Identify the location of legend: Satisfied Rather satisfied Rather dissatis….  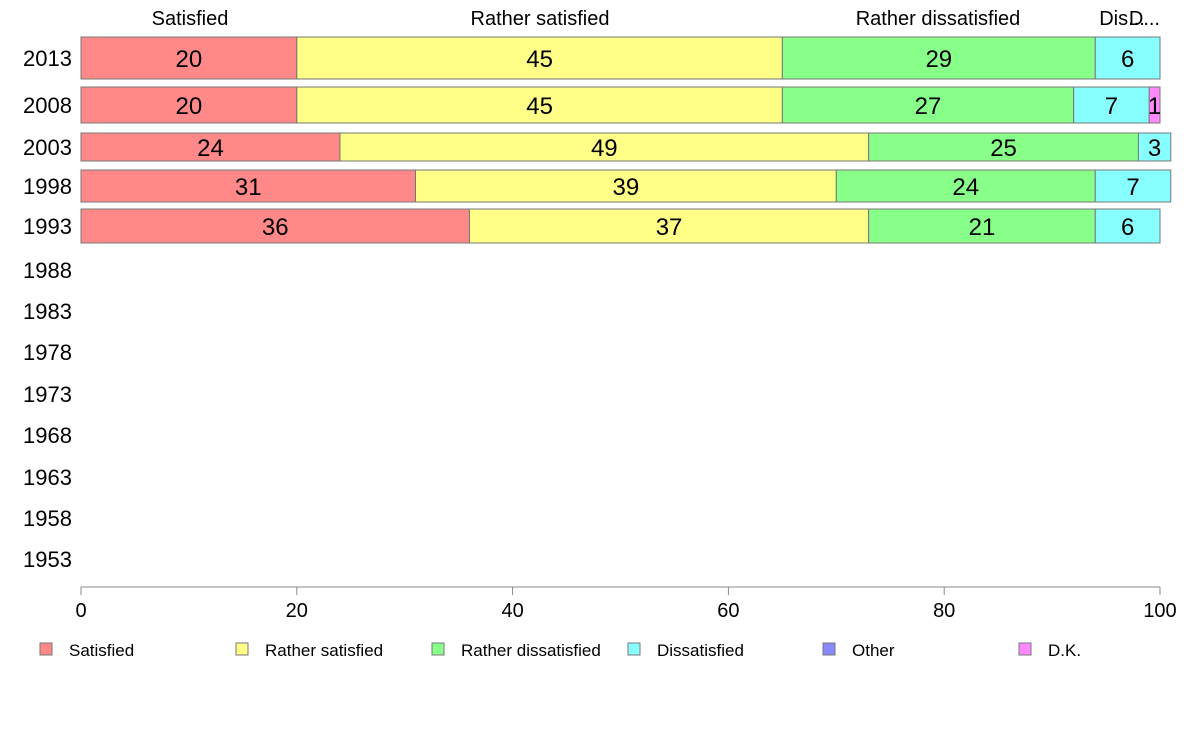
(560, 650).